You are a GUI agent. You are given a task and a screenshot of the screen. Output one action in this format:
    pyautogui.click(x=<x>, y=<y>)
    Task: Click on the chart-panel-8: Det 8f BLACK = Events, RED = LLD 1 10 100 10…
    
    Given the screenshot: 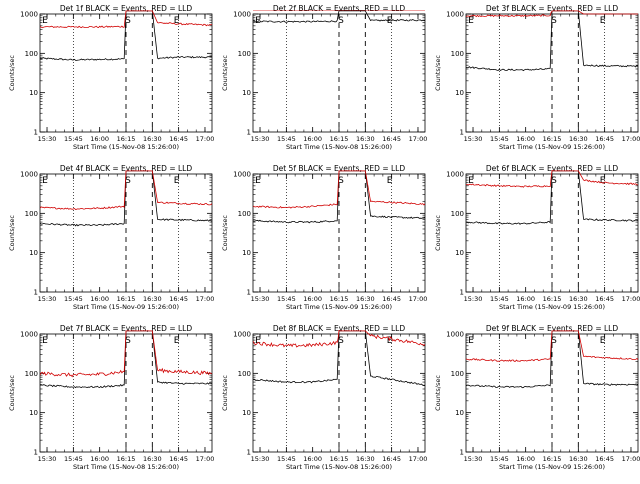 What is the action you would take?
    pyautogui.click(x=324, y=397)
    